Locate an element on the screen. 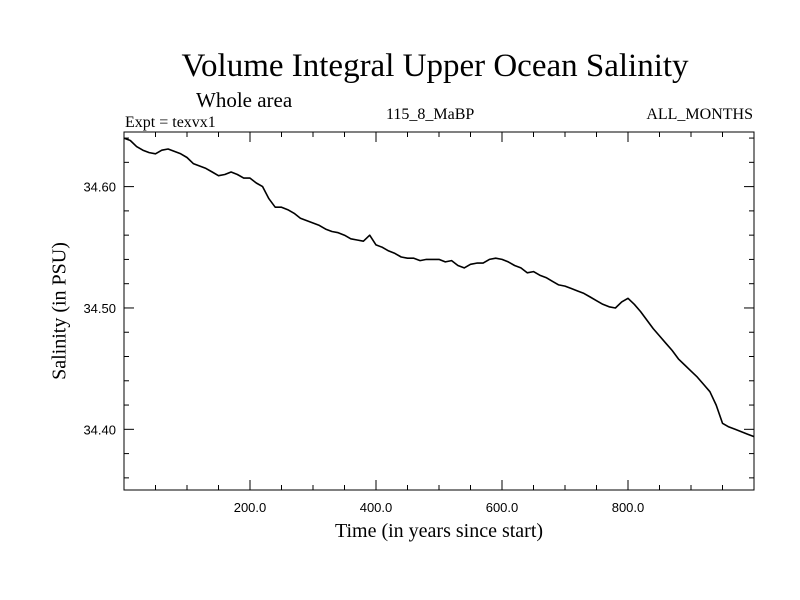 The image size is (800, 600). y-tick-label: 34.50 is located at coordinates (99, 308).